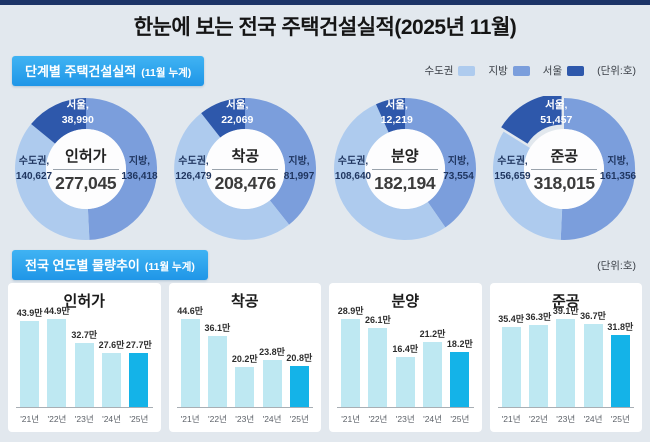 Image resolution: width=650 pixels, height=442 pixels. What do you see at coordinates (460, 373) in the screenshot?
I see `bar-25: 18.2만` at bounding box center [460, 373].